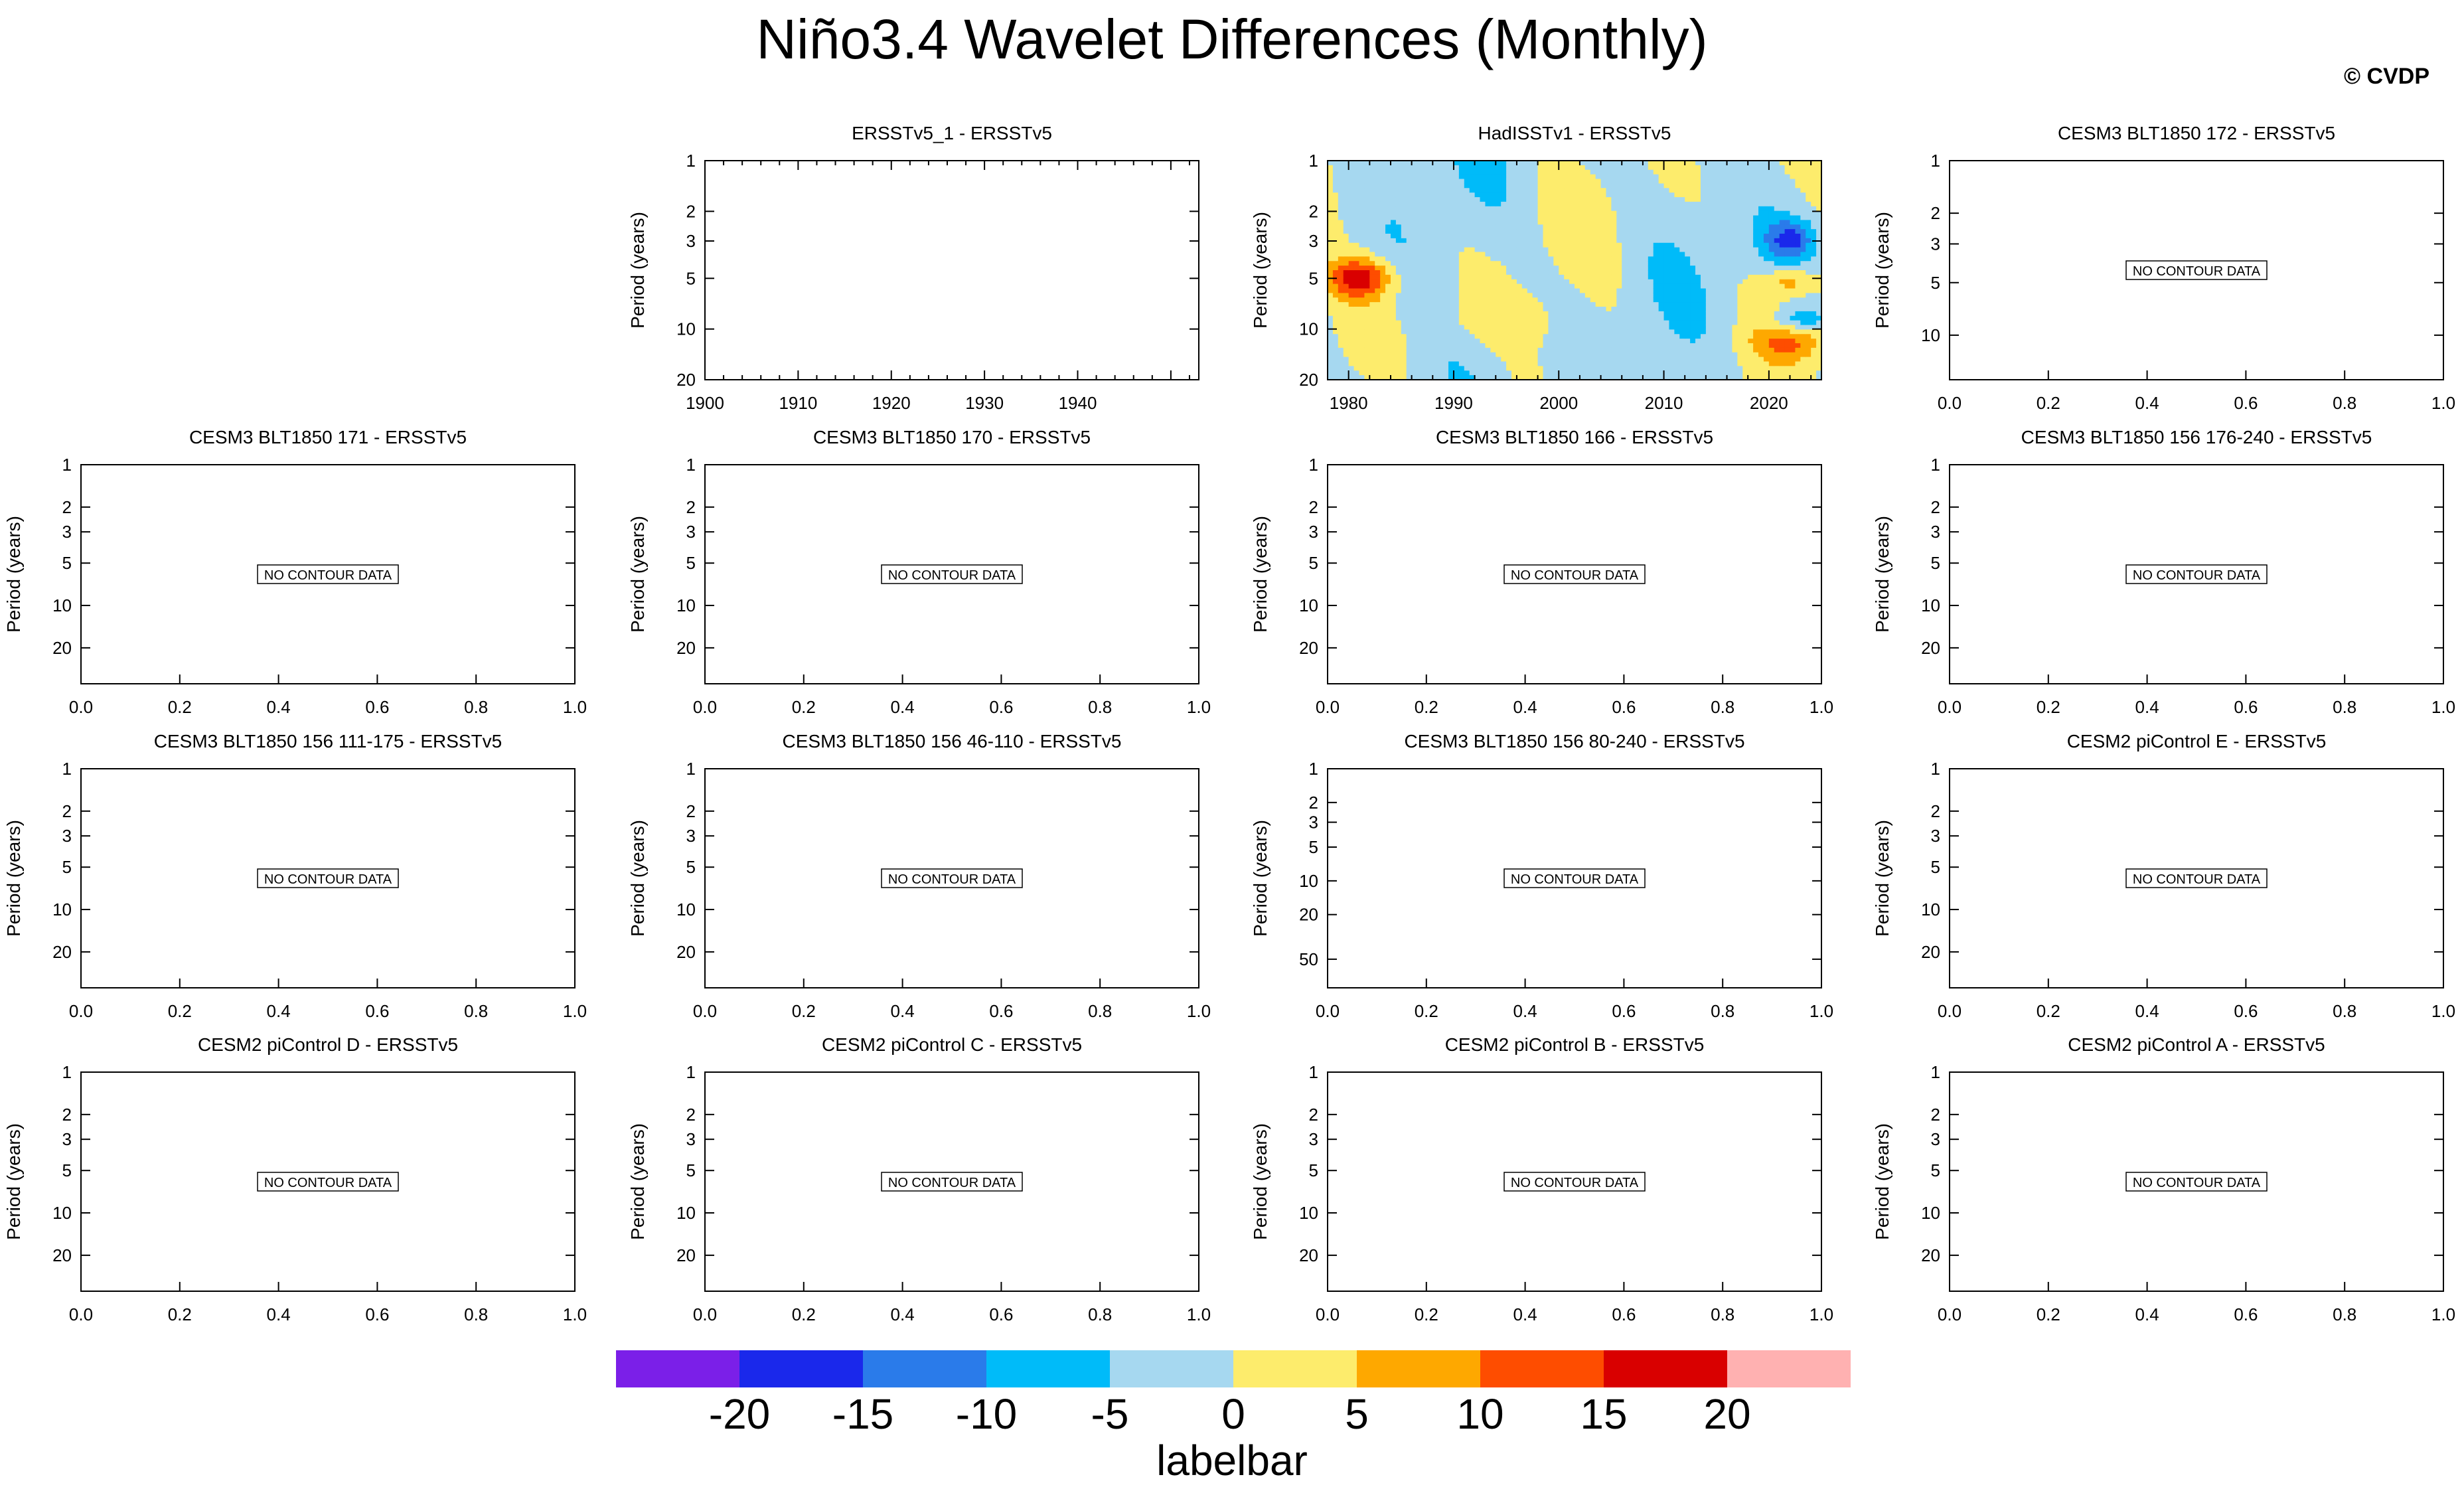 The image size is (2464, 1495). What do you see at coordinates (575, 1011) in the screenshot?
I see `x-tick-label: 1.0` at bounding box center [575, 1011].